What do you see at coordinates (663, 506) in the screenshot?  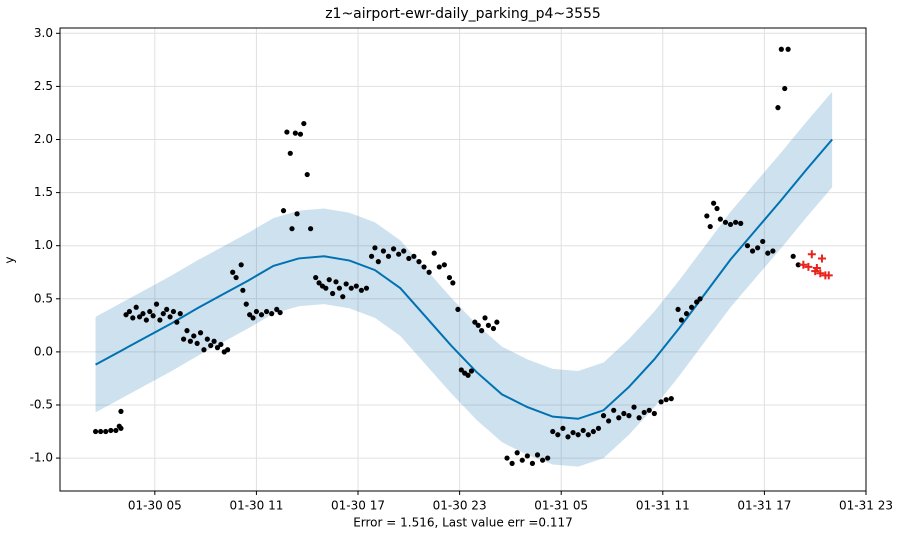 I see `x-tick-label: 01-31 11` at bounding box center [663, 506].